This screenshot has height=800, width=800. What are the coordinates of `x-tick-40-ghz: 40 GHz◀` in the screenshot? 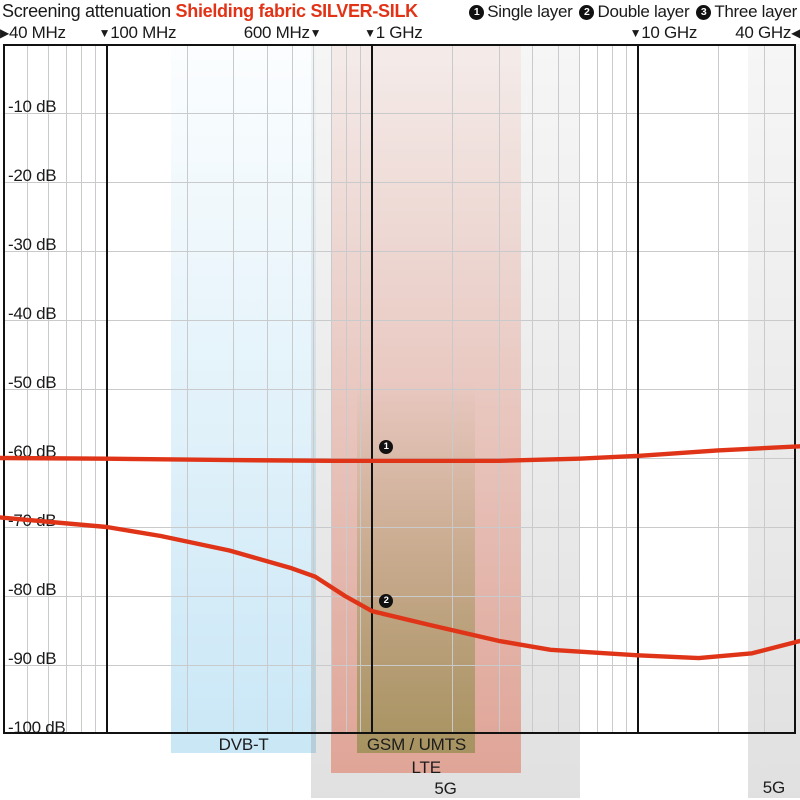 It's located at (767, 32).